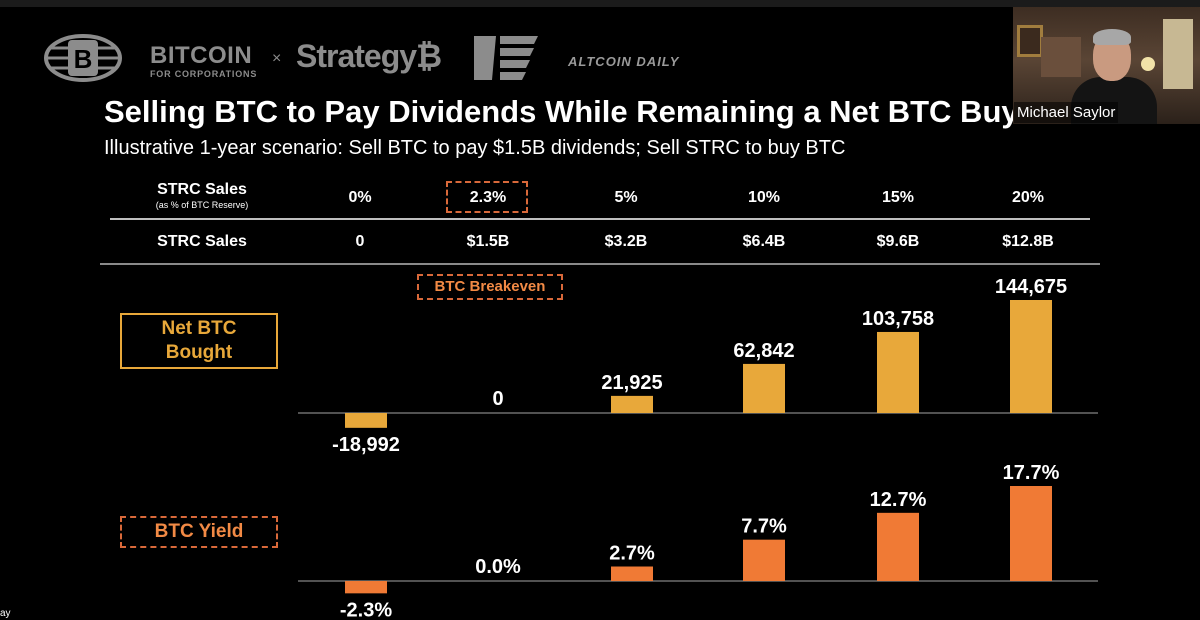 This screenshot has height=620, width=1200. Describe the element at coordinates (202, 241) in the screenshot. I see `table-row2-label: STRC Sales` at that location.